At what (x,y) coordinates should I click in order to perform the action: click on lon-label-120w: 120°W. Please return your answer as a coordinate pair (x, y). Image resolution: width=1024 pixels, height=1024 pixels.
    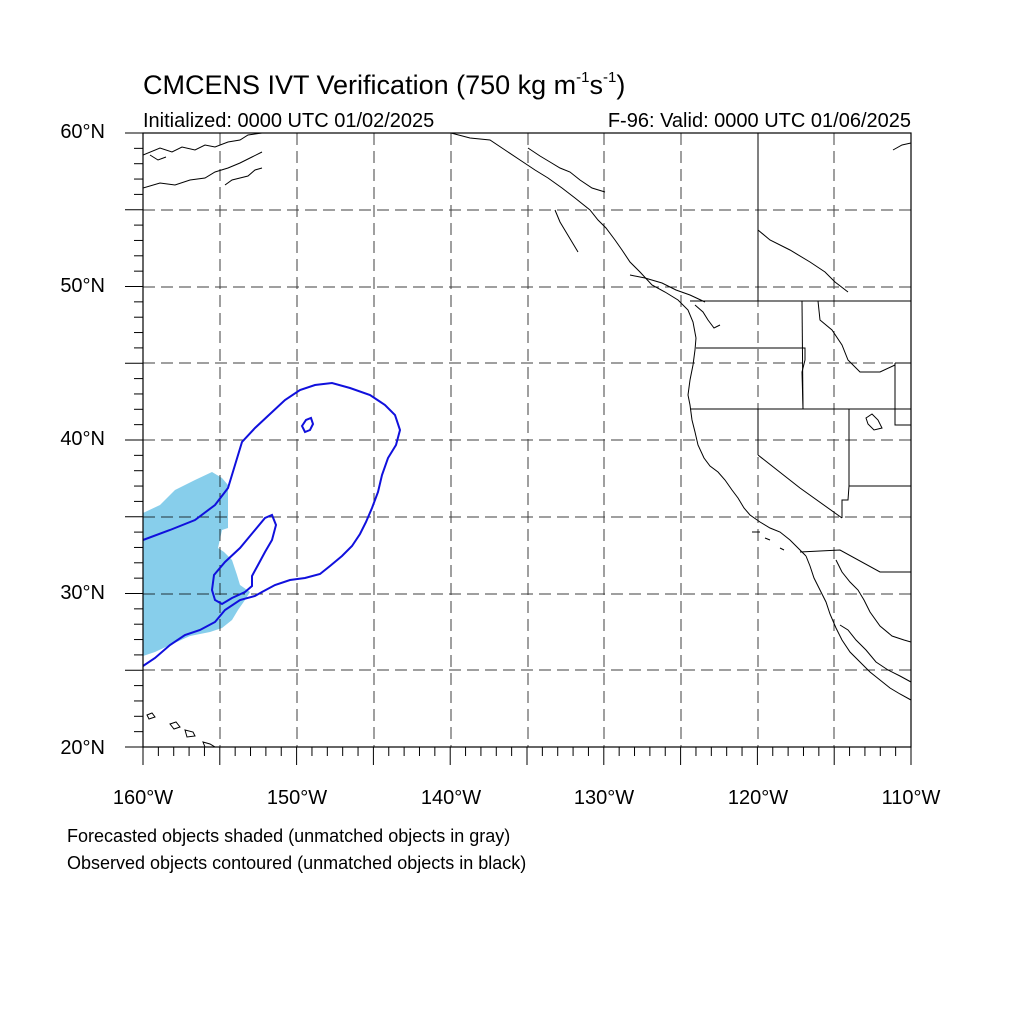
    Looking at the image, I should click on (758, 798).